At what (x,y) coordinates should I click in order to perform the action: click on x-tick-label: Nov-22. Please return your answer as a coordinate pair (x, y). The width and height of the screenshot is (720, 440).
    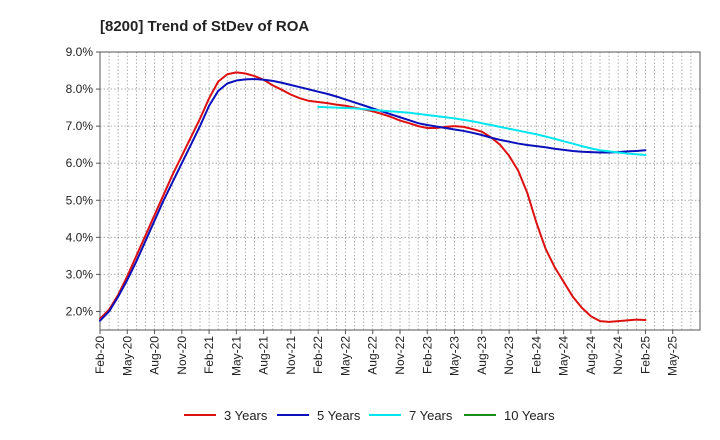
    Looking at the image, I should click on (400, 355).